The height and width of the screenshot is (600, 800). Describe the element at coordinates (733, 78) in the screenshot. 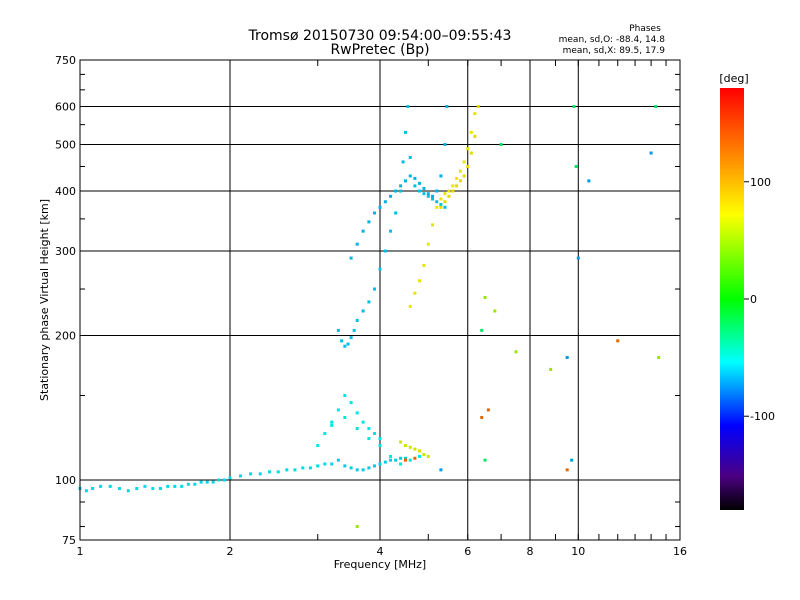

I see `colorbar-label: [deg]` at that location.